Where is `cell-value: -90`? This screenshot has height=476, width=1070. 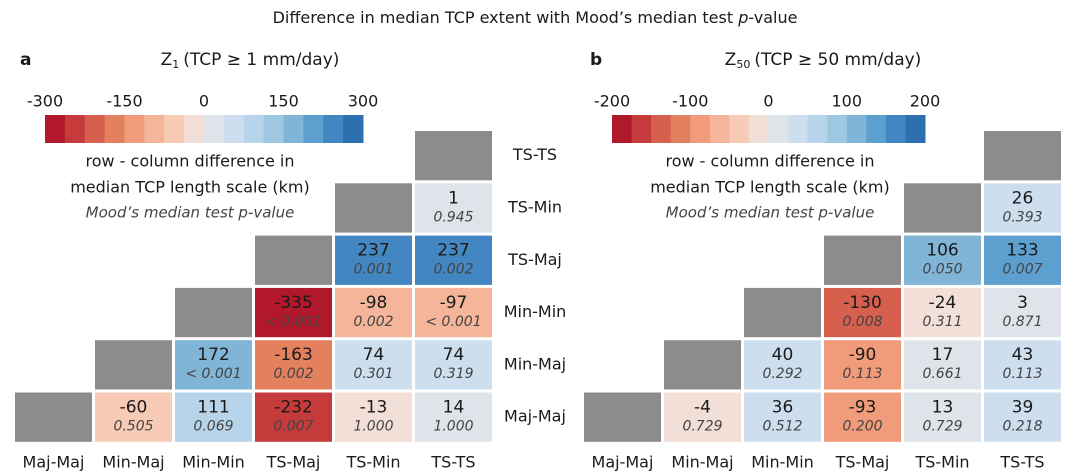
cell-value: -90 is located at coordinates (863, 355).